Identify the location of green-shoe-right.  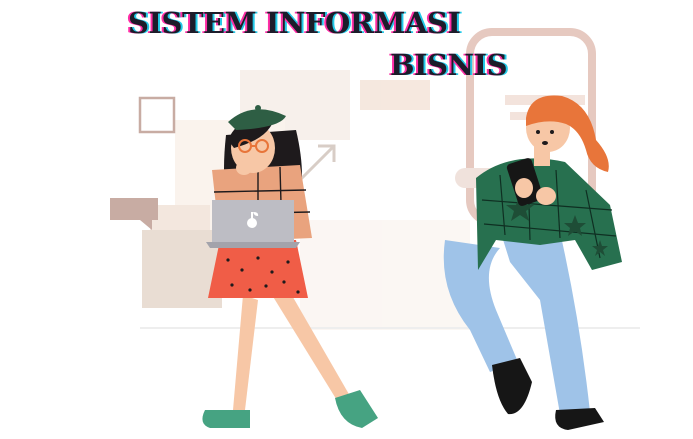
(356, 409).